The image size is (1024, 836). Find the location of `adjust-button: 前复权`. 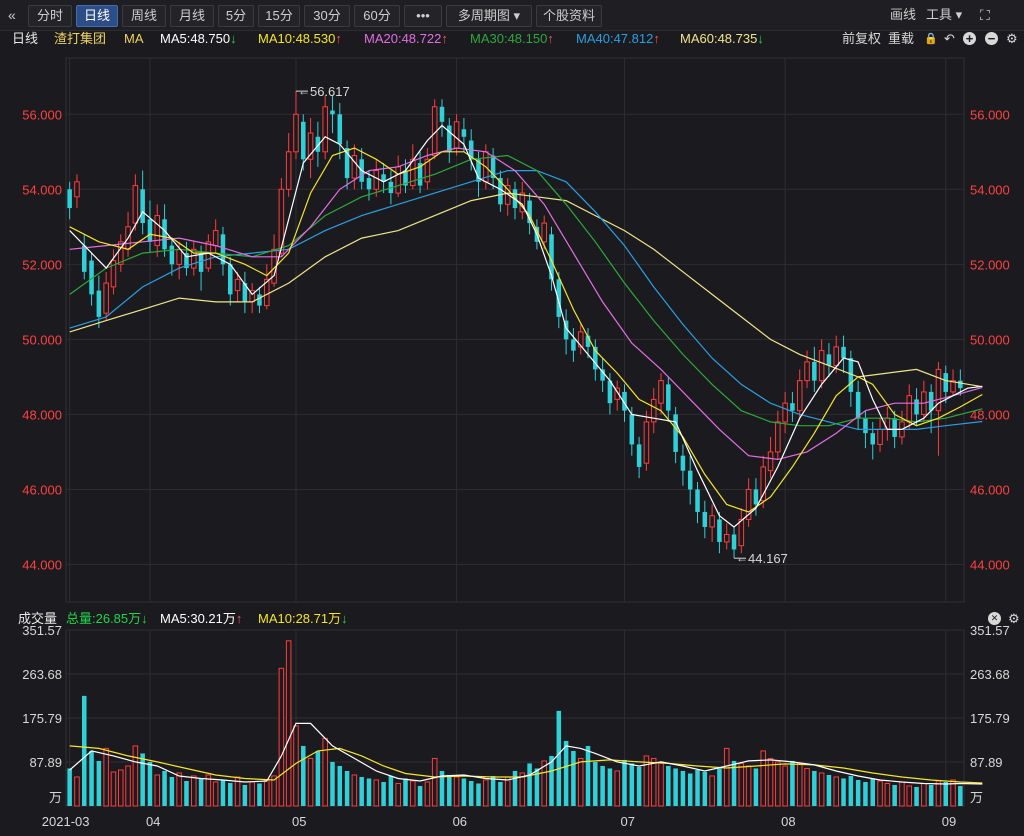

adjust-button: 前复权 is located at coordinates (862, 38).